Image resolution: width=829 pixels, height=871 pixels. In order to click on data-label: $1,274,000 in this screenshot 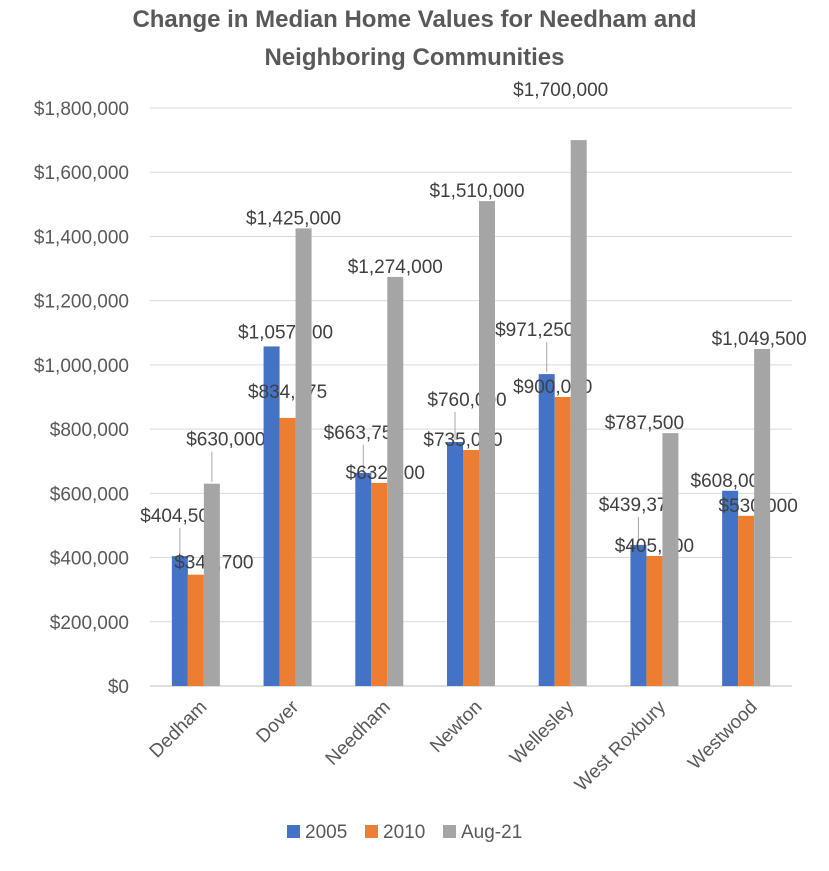, I will do `click(395, 267)`.